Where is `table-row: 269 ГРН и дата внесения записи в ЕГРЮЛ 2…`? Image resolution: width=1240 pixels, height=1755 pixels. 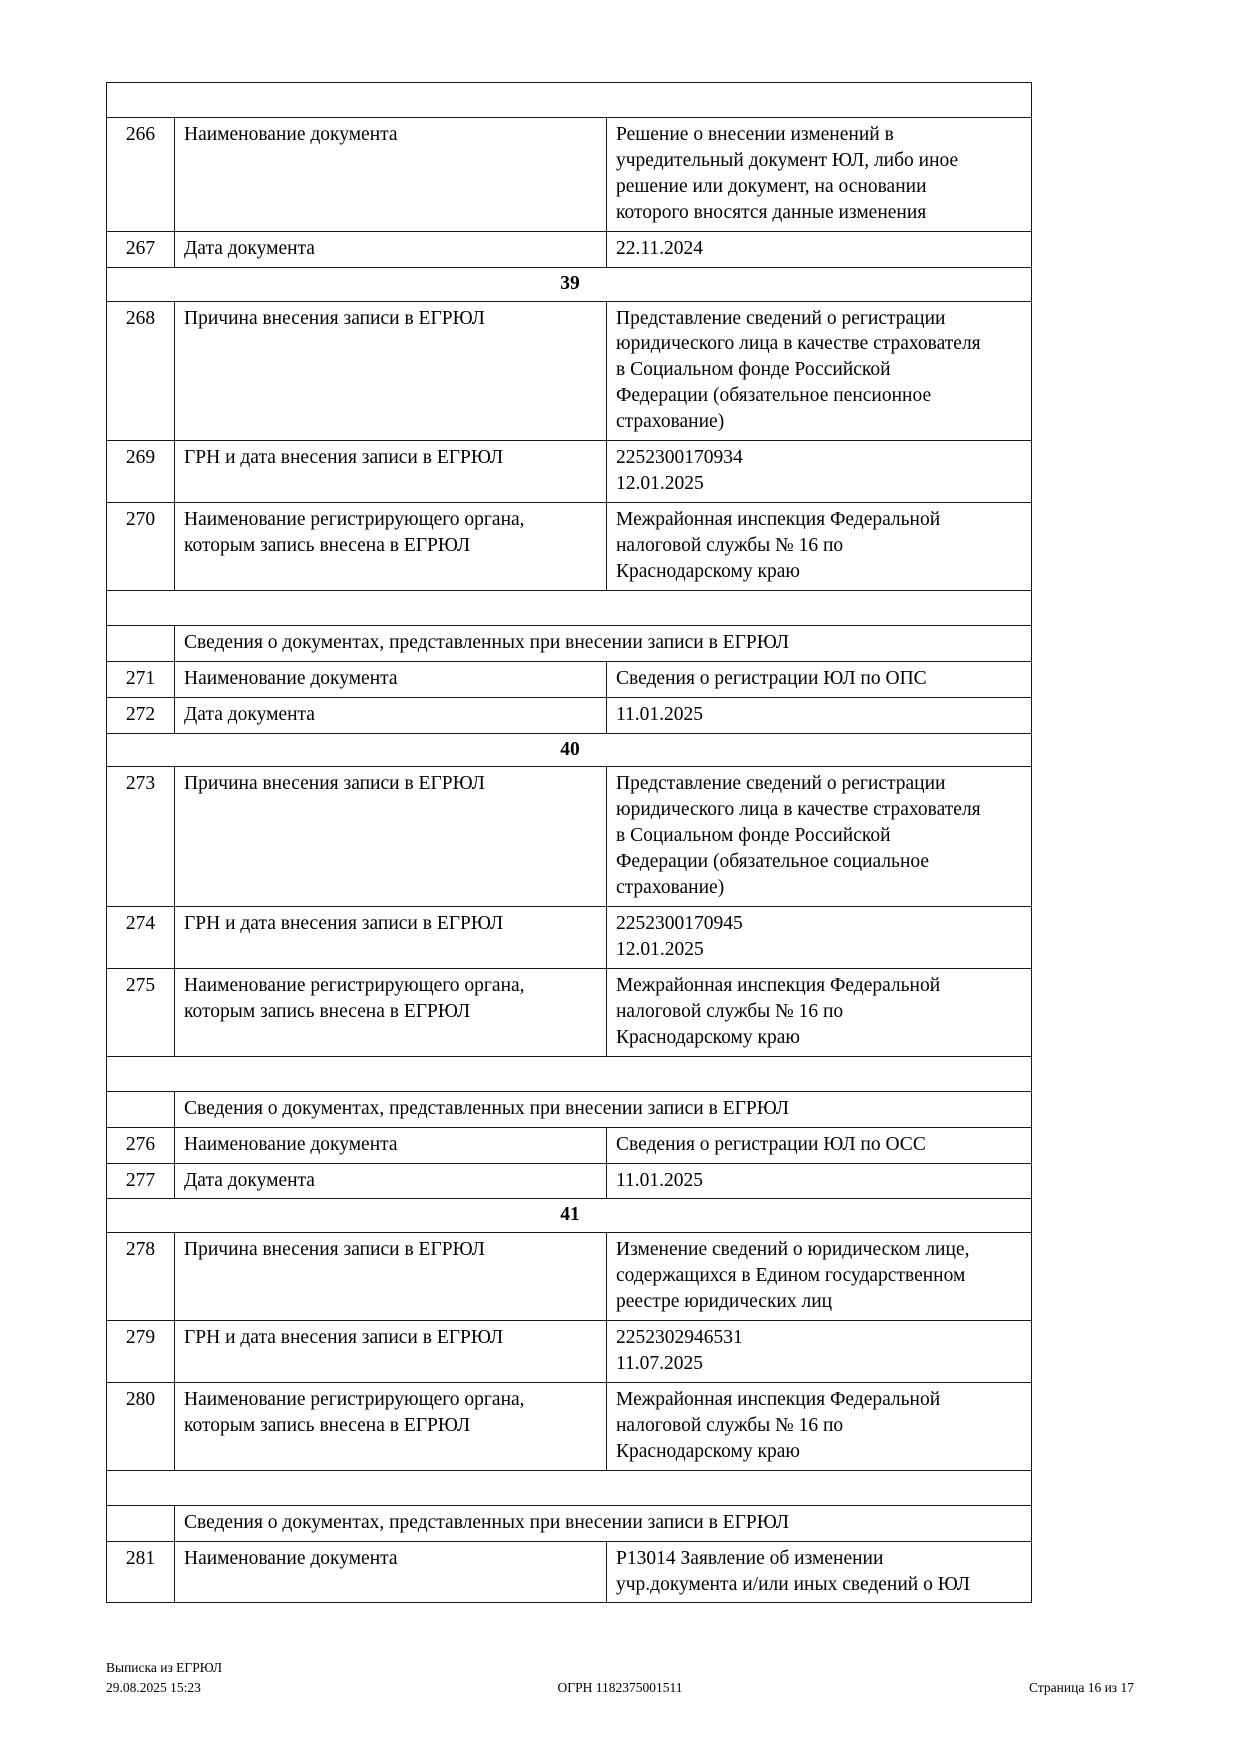
table-row: 269 ГРН и дата внесения записи в ЕГРЮЛ 2… is located at coordinates (569, 471).